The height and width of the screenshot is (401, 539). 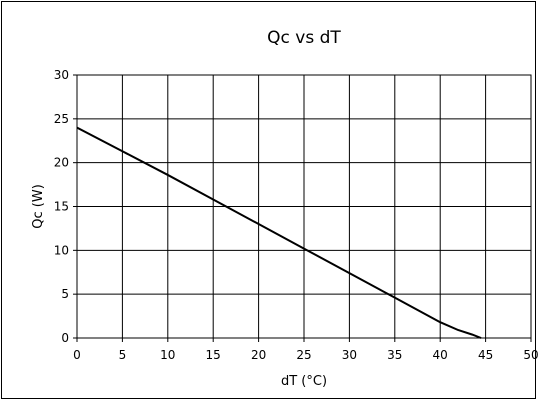 What do you see at coordinates (485, 355) in the screenshot?
I see `x-tick-label: 45` at bounding box center [485, 355].